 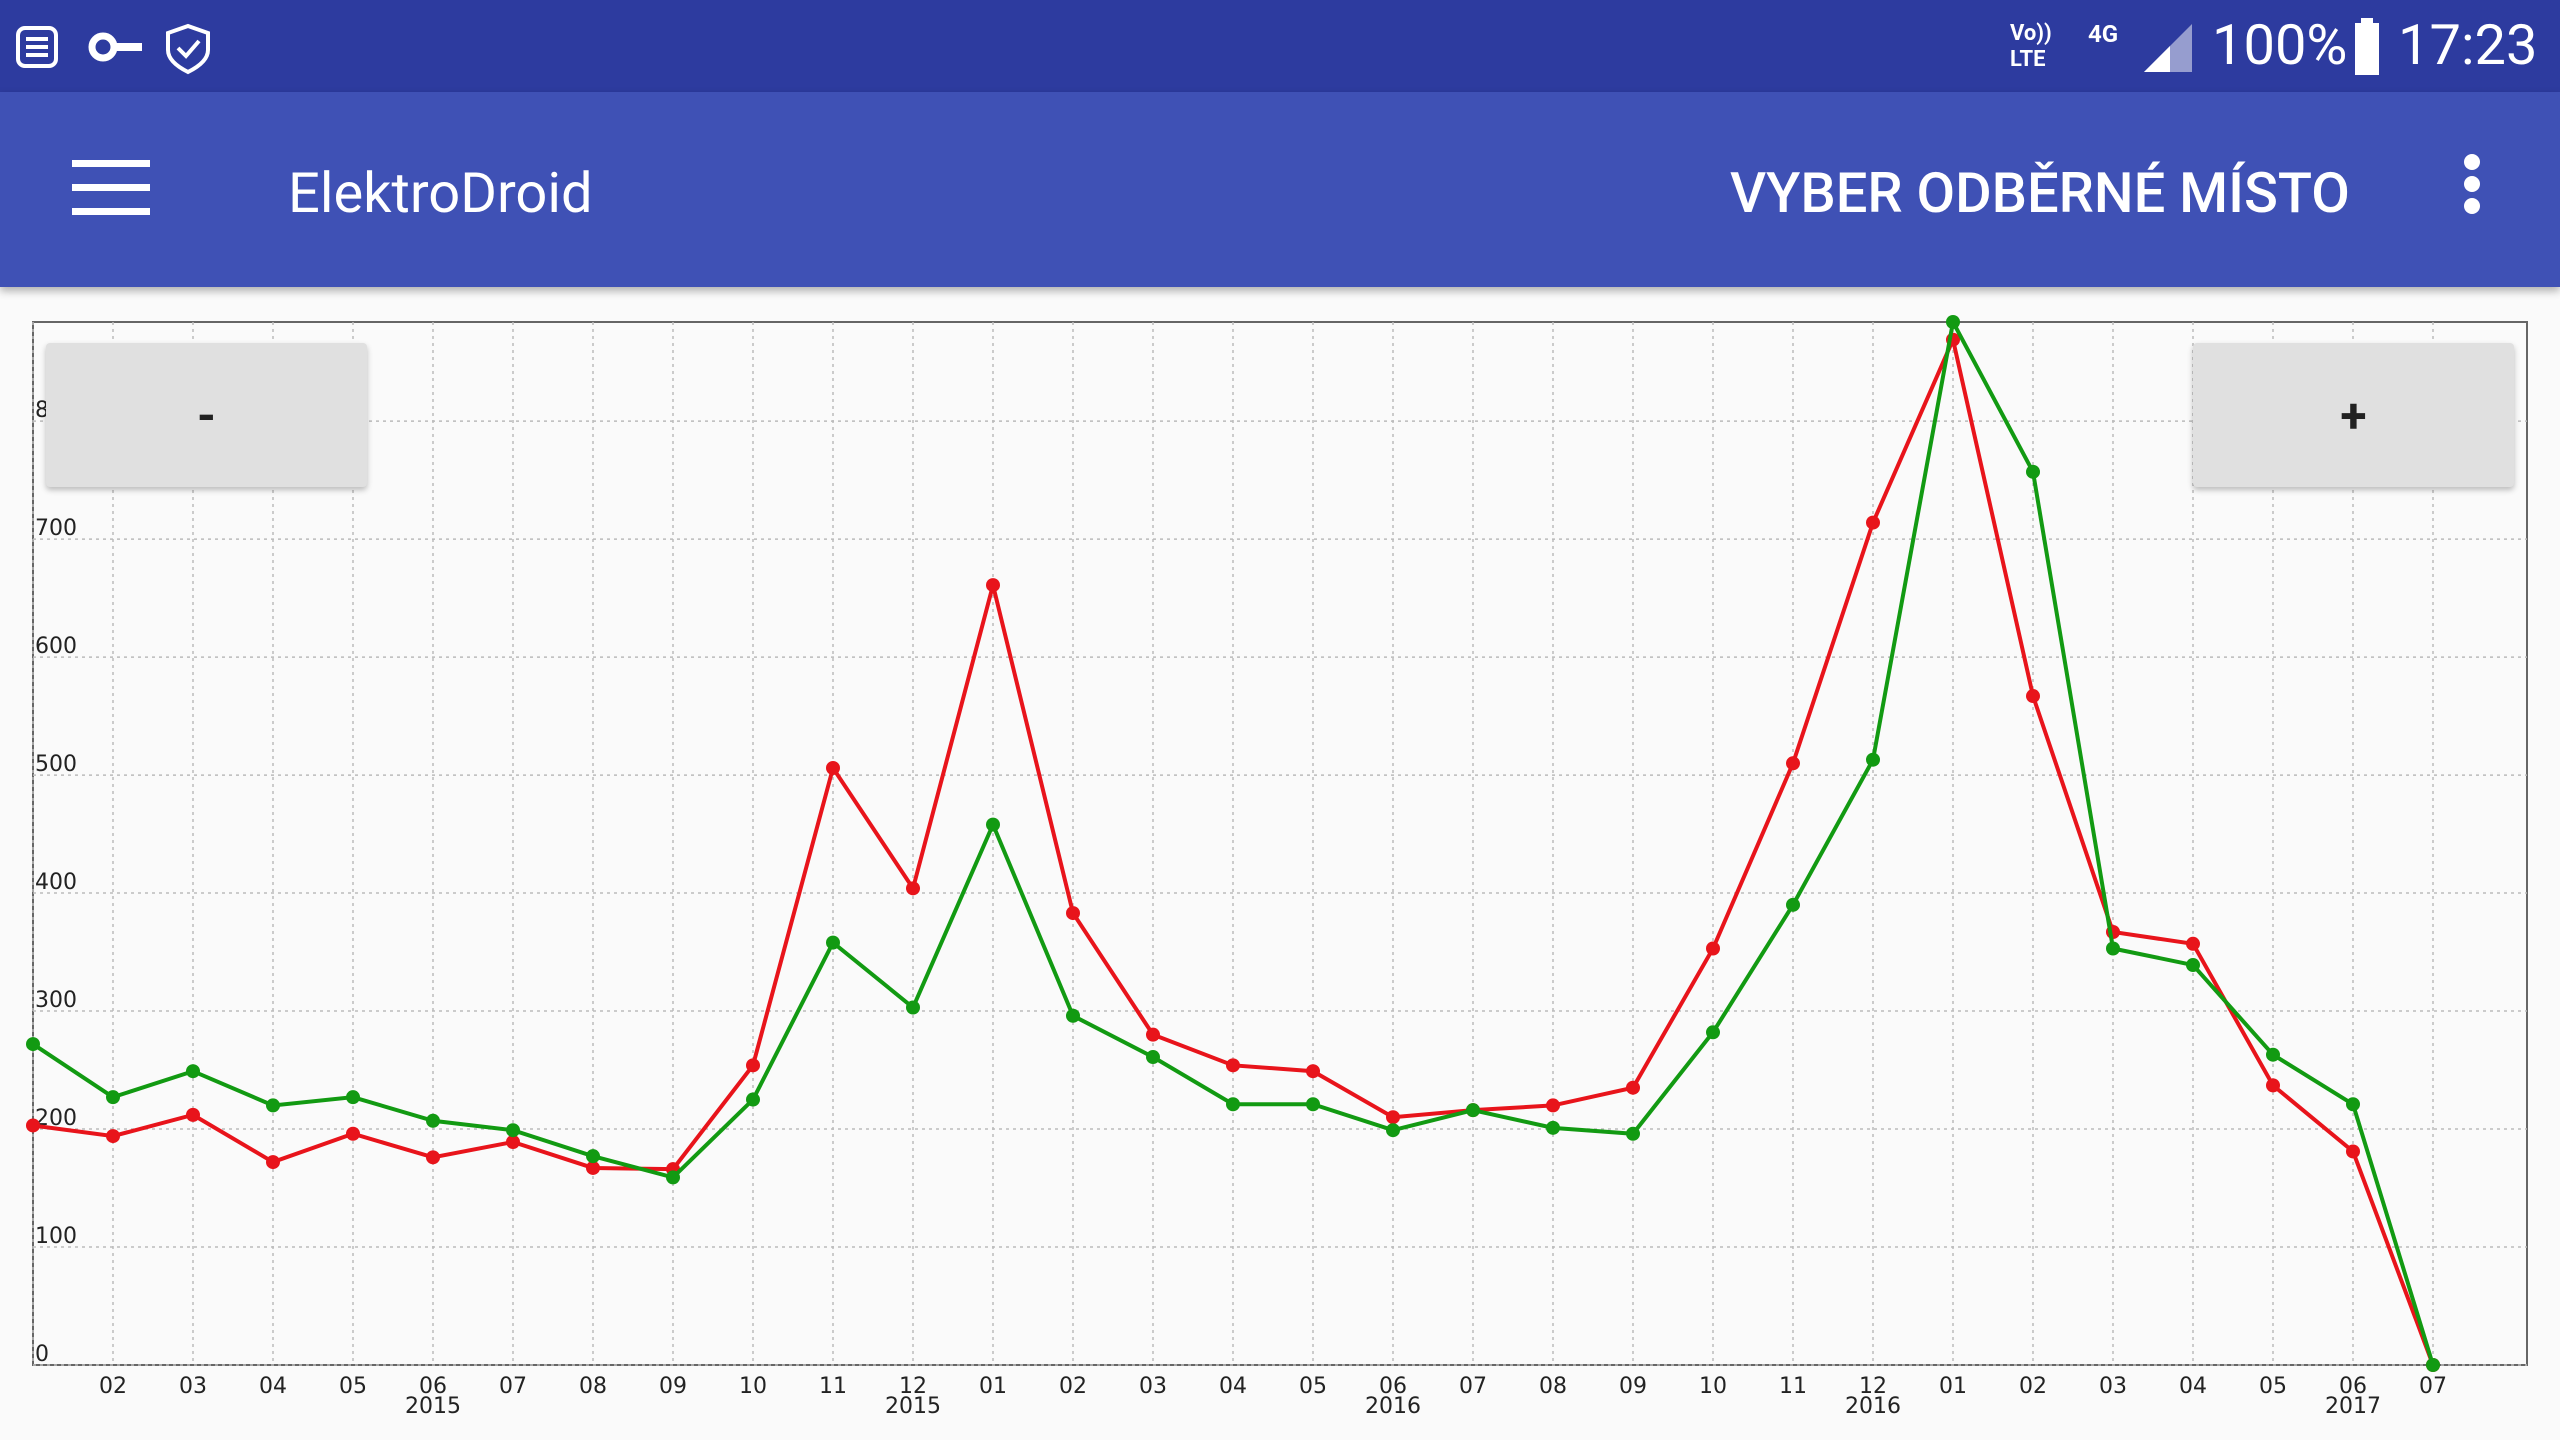 What do you see at coordinates (1280, 189) in the screenshot?
I see `app-bar: ElektroDroid VYBER ODBĚRNÉ MÍSTO` at bounding box center [1280, 189].